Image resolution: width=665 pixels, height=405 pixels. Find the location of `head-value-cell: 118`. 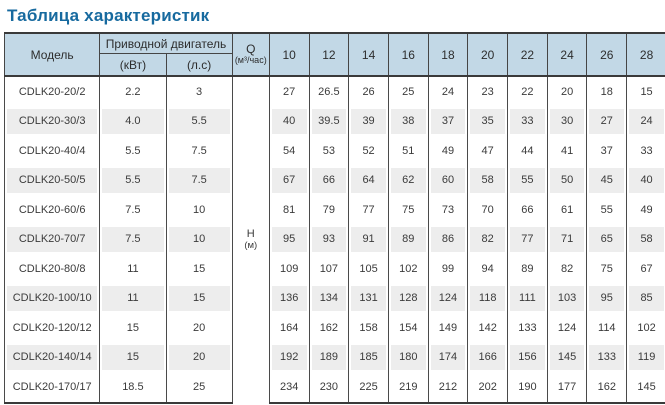

head-value-cell: 118 is located at coordinates (488, 298).